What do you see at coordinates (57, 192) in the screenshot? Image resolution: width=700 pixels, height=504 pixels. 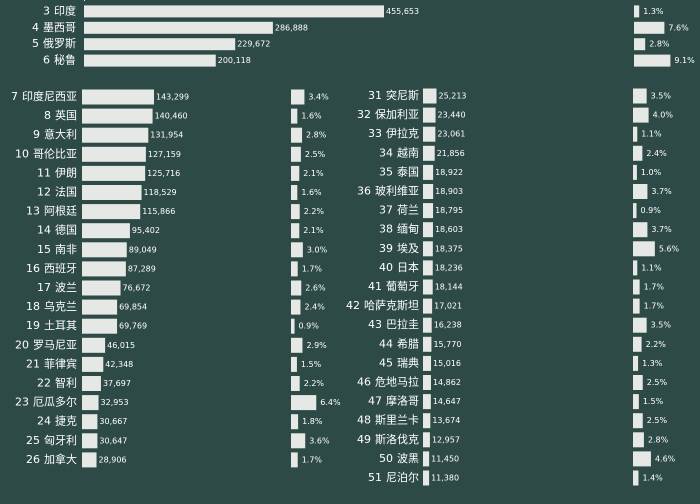 I see `category-label: 12 法国` at bounding box center [57, 192].